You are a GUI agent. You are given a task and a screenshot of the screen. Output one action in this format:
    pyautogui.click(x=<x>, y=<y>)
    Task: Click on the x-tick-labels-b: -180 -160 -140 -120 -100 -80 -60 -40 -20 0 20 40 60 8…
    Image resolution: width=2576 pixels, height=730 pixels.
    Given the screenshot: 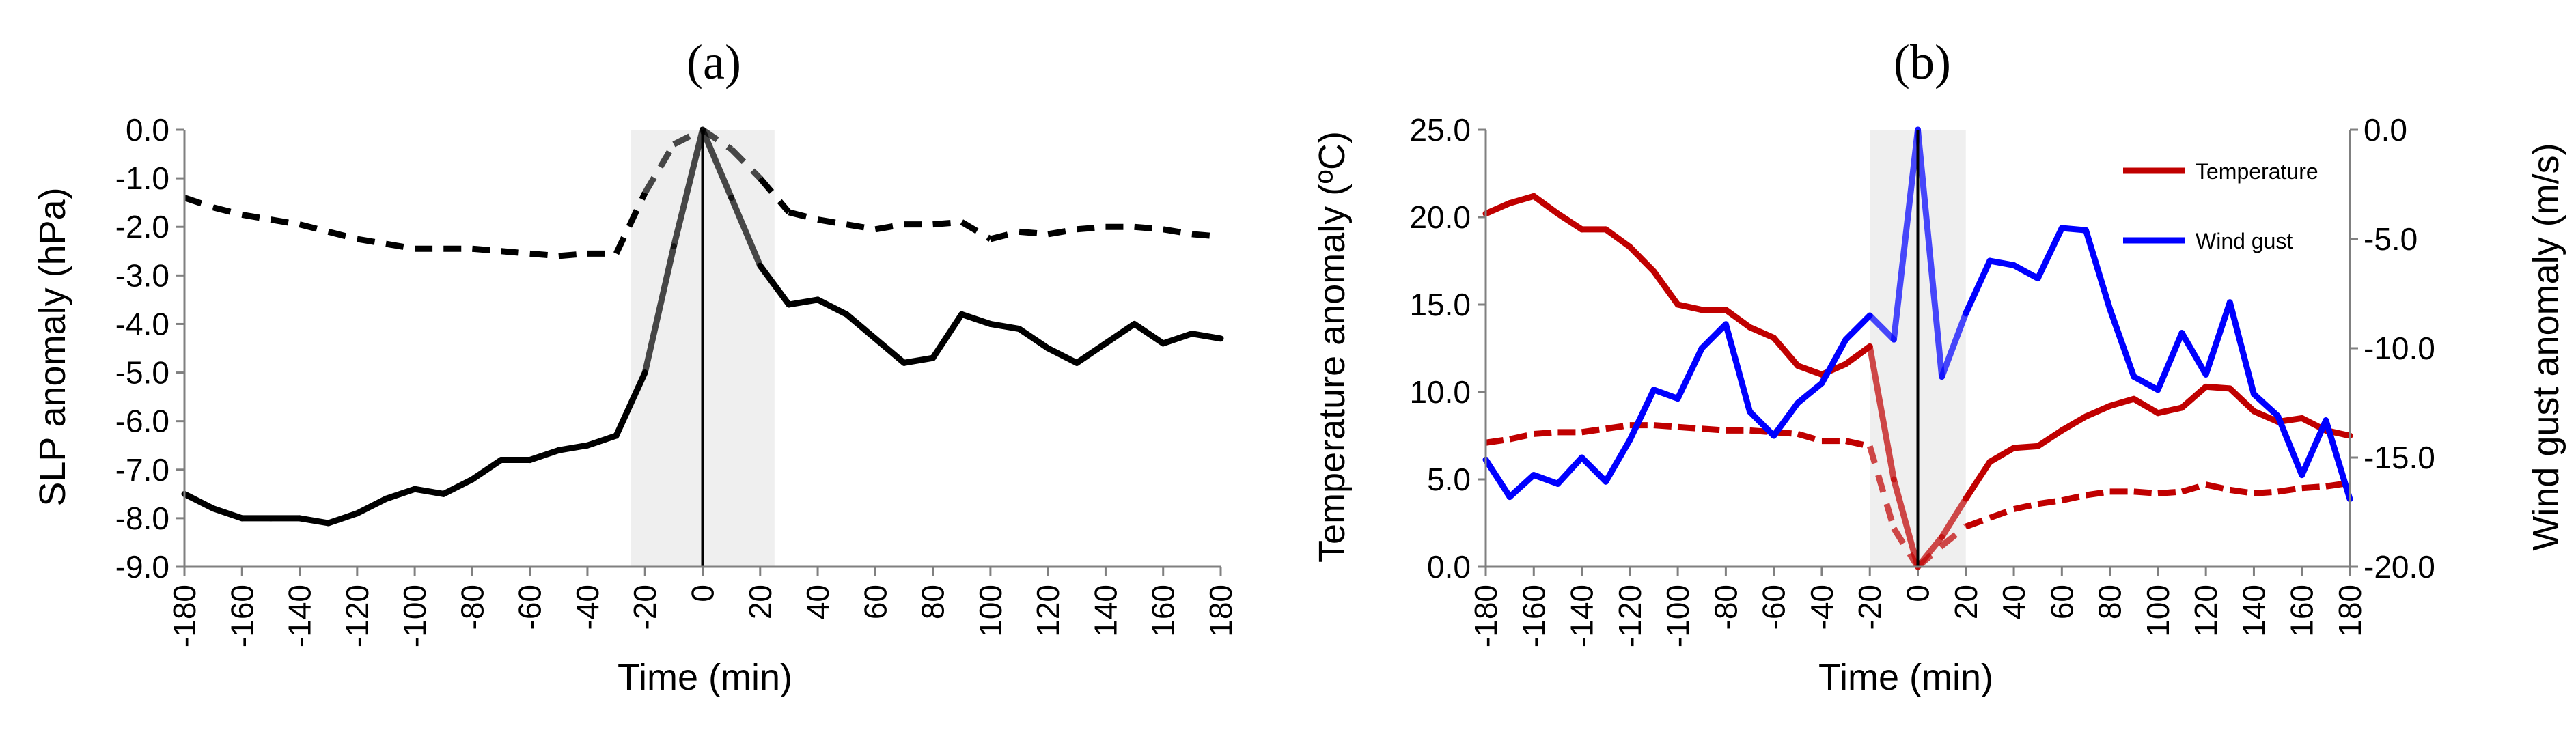 What is the action you would take?
    pyautogui.click(x=1918, y=616)
    